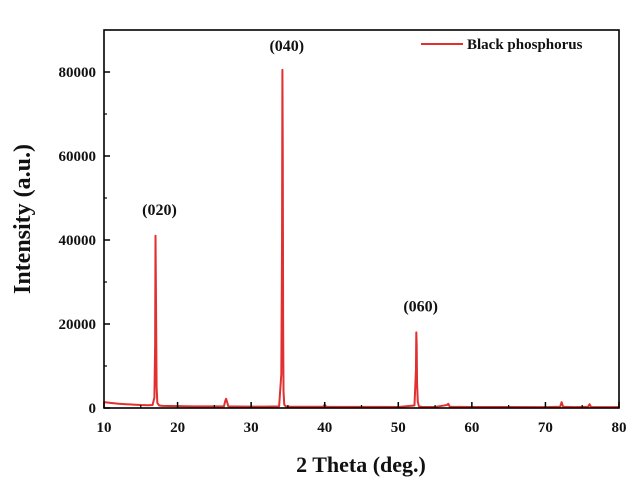 The width and height of the screenshot is (628, 500). I want to click on x-tick-label: 70, so click(545, 428).